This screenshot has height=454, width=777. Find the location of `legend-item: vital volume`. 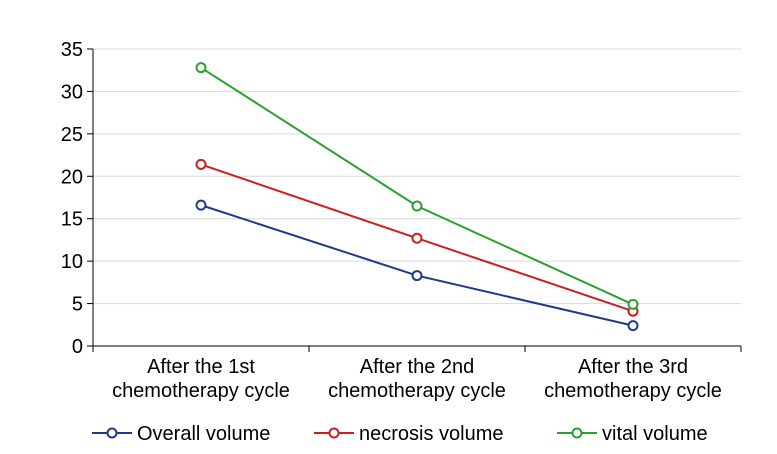

legend-item: vital volume is located at coordinates (632, 434).